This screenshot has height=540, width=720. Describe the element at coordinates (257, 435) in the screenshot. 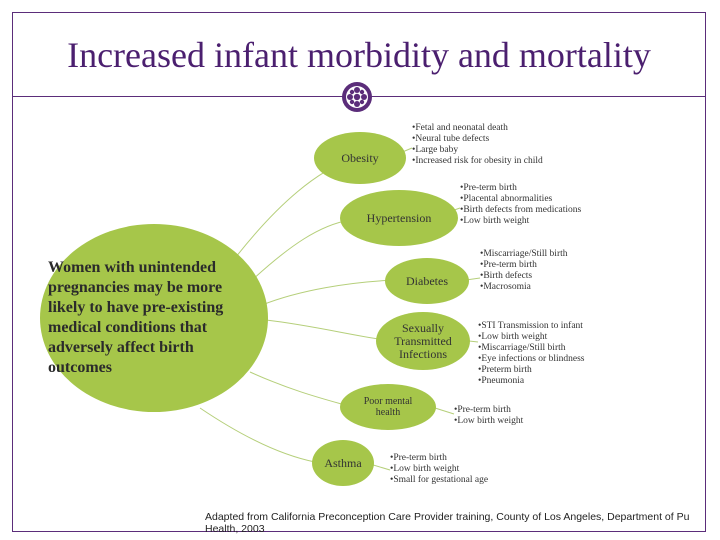

I see `connector-asthma` at that location.